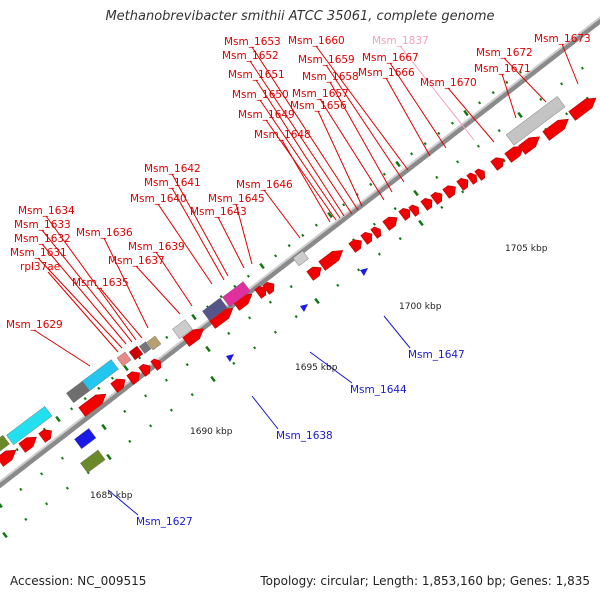 Image resolution: width=600 pixels, height=600 pixels. I want to click on gene-label: Msm_1631, so click(38, 253).